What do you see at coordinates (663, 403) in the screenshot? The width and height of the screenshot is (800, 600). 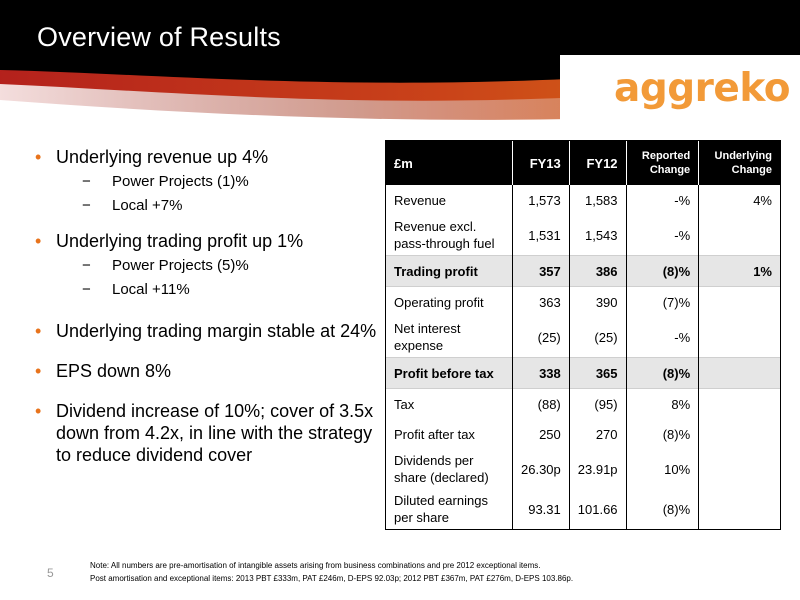 I see `table-cell: 8%` at bounding box center [663, 403].